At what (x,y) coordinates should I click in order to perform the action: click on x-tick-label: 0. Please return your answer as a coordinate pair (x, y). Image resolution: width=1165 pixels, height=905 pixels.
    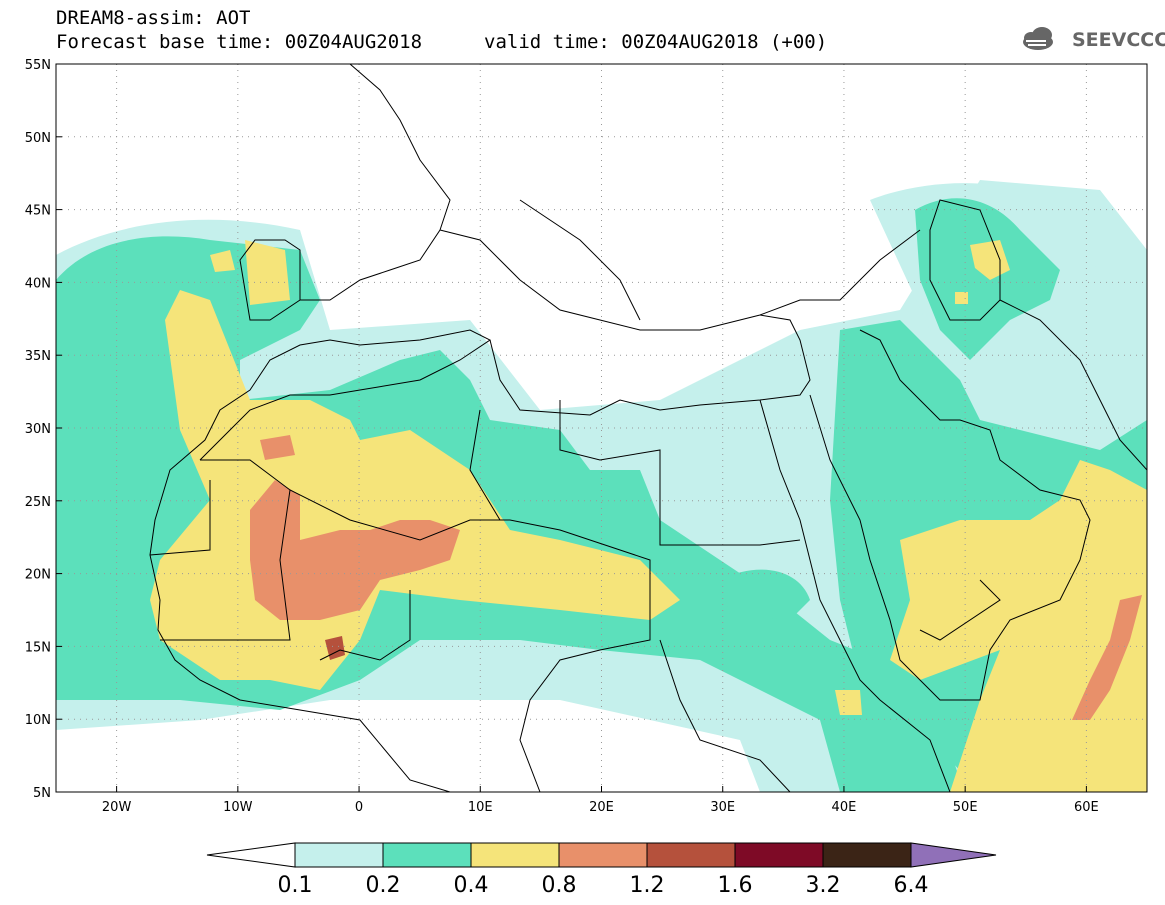
    Looking at the image, I should click on (359, 807).